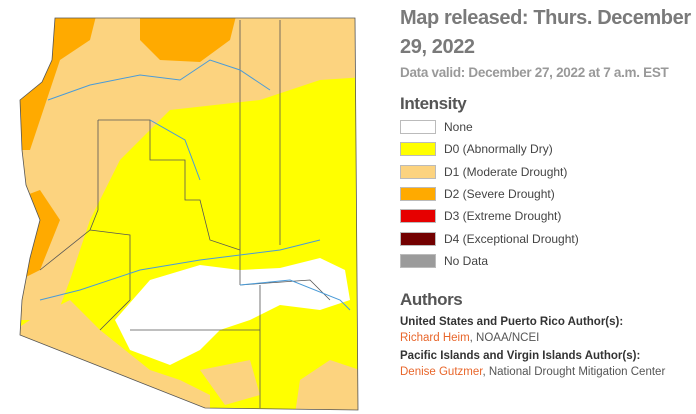  I want to click on author-affiliation: , National Drought Mitigation Center, so click(574, 372).